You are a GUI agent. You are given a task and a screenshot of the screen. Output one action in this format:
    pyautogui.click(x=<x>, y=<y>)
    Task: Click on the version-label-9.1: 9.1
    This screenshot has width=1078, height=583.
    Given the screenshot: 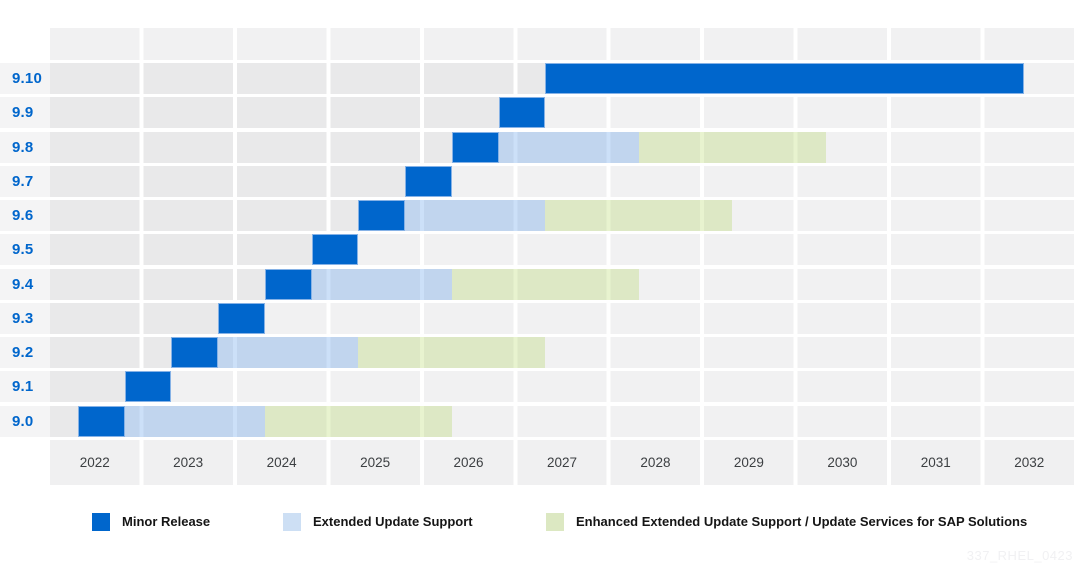 What is the action you would take?
    pyautogui.click(x=23, y=387)
    